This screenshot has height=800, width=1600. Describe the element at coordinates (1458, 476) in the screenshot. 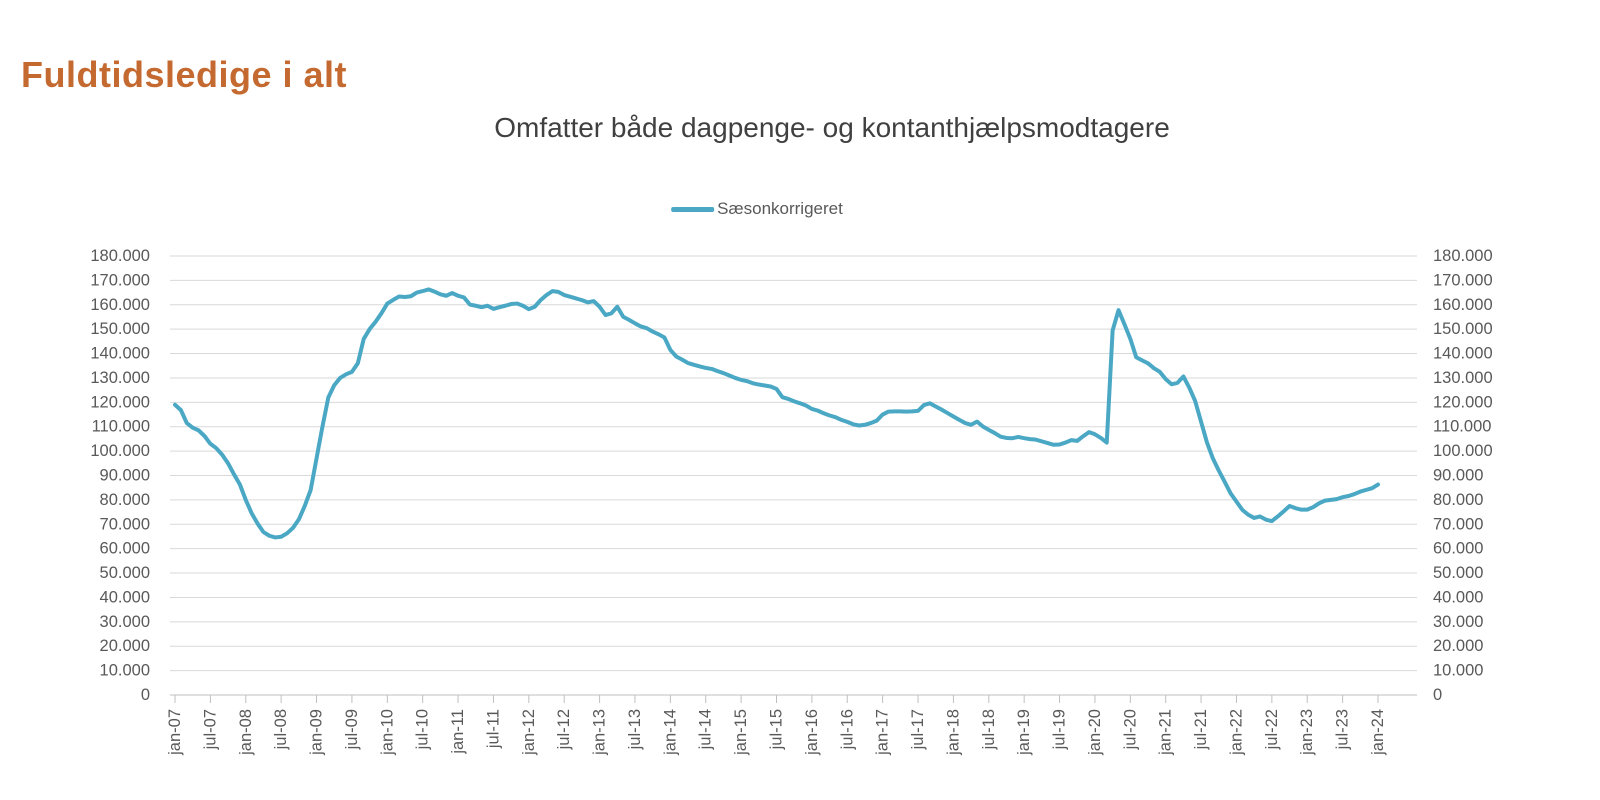

I see `y-axis-label-right: 90.000` at that location.